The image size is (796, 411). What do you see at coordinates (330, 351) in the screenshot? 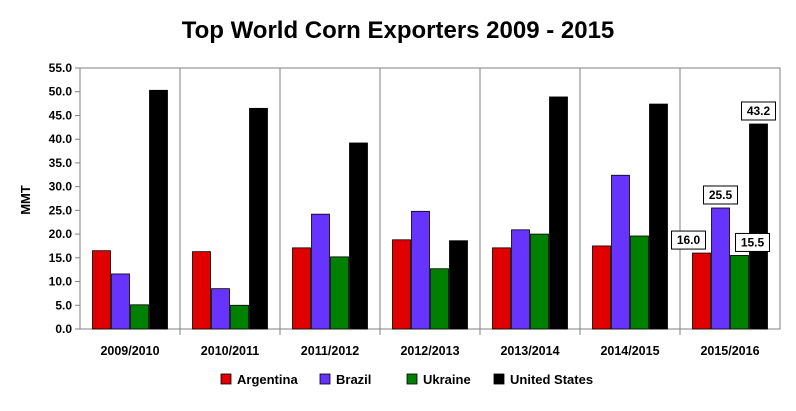
I see `x-category-label: 2011/2012` at bounding box center [330, 351].